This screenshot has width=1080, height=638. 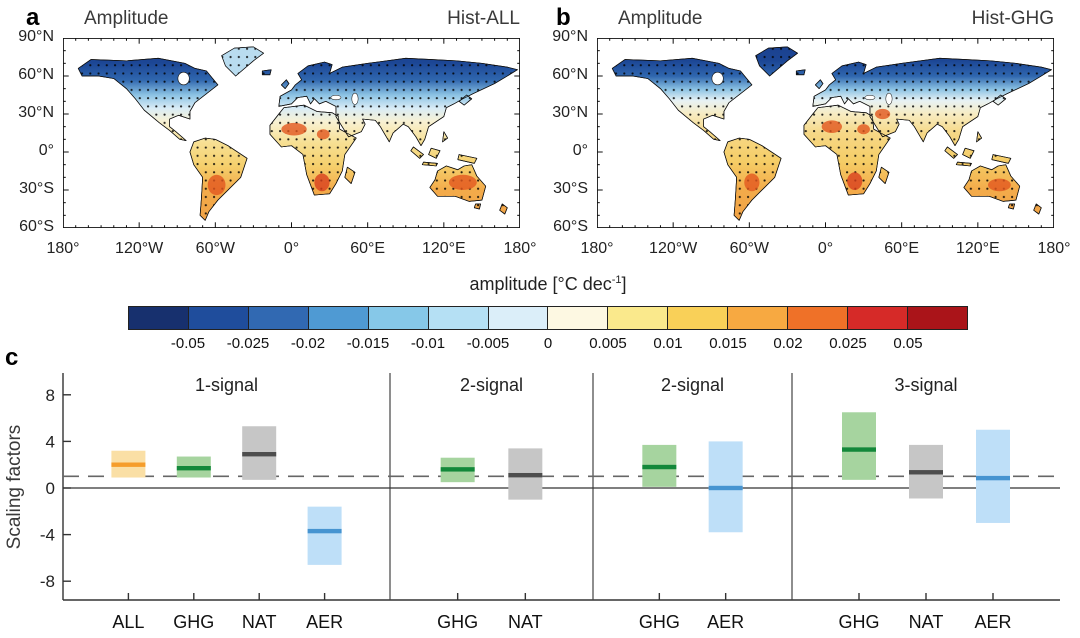 I want to click on colorbar-tick-label: 0.01, so click(x=668, y=343).